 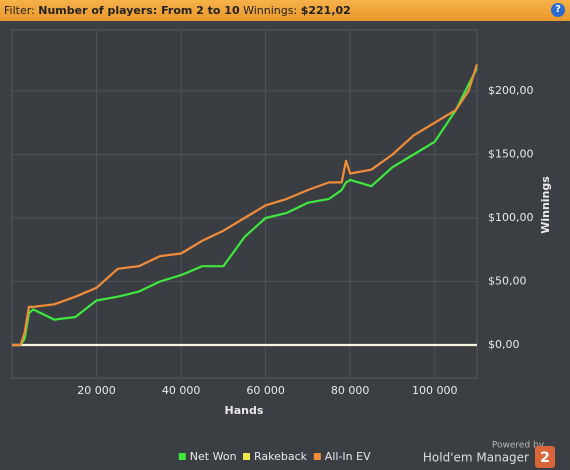 I want to click on y-tick-label: $150,00, so click(x=511, y=153).